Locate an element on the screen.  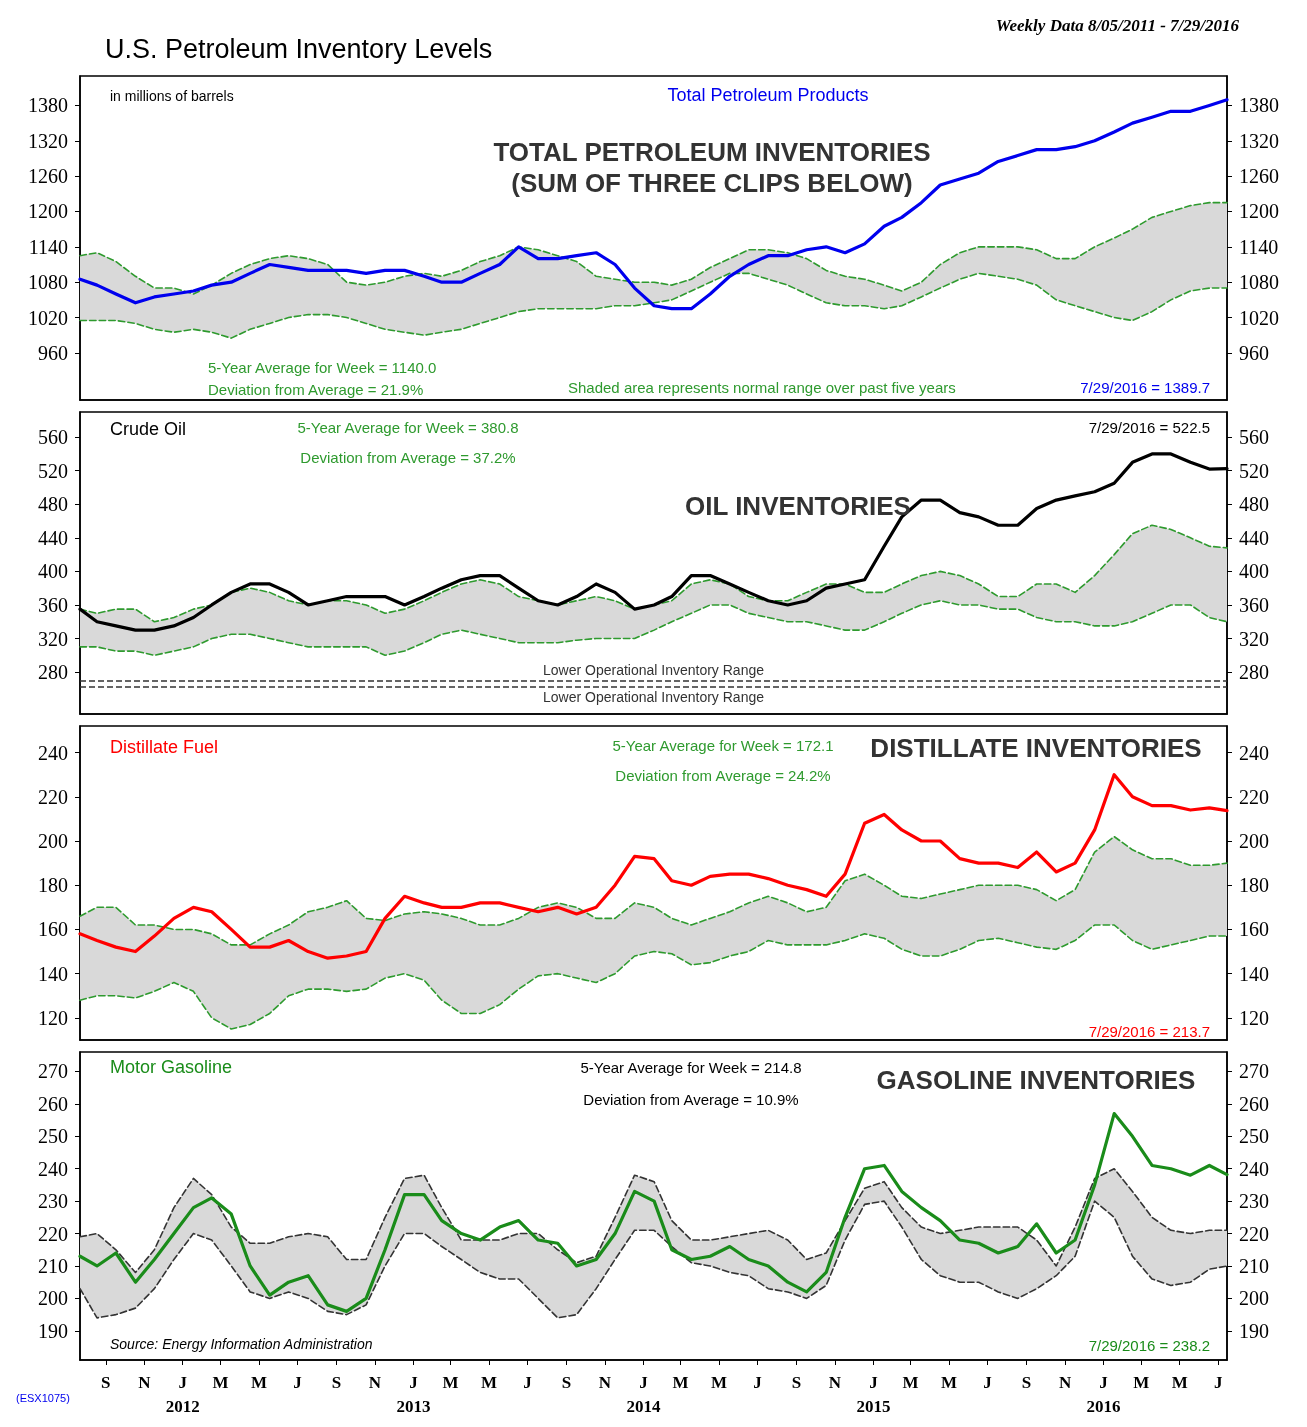
y-tick-label: 280 is located at coordinates (53, 672).